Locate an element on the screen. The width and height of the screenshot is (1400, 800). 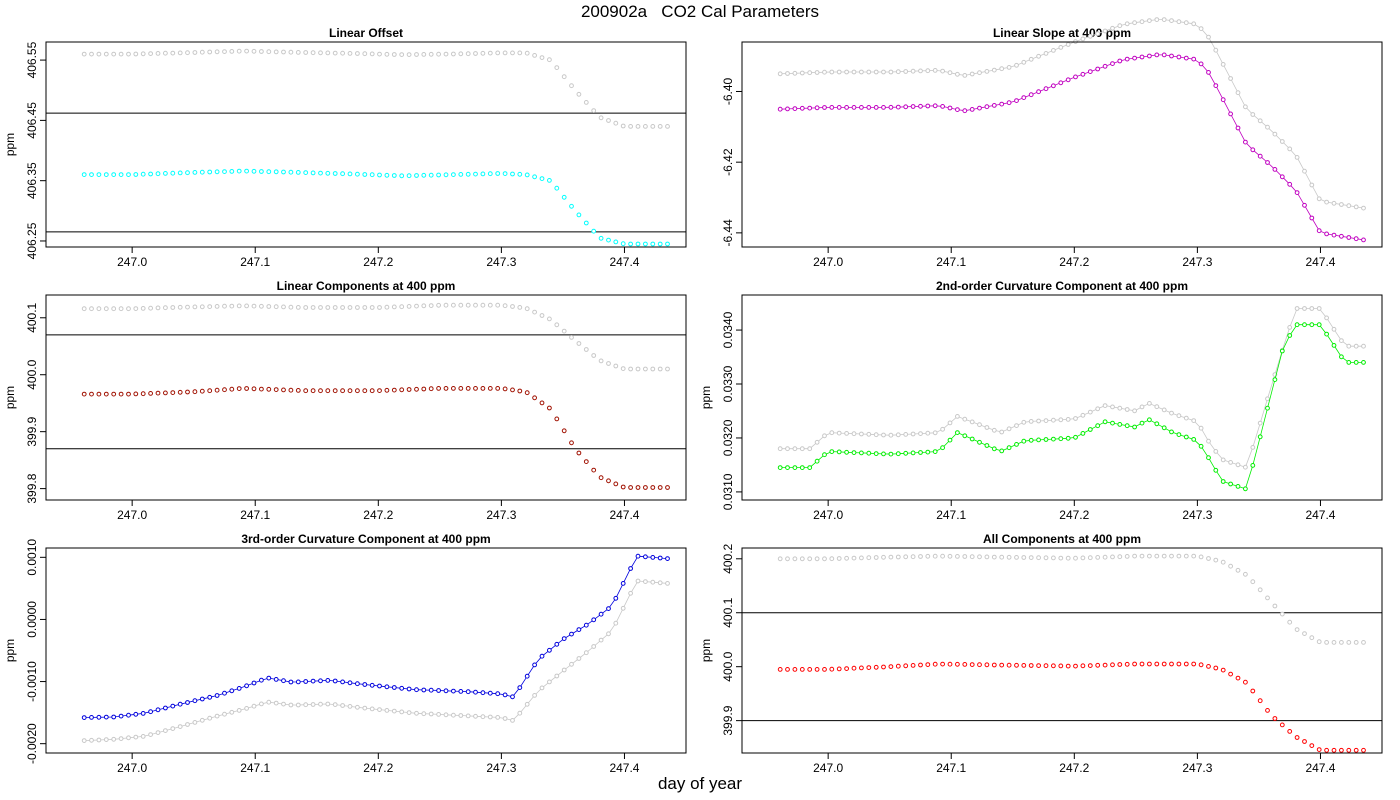
x-tick-label: 247.0 is located at coordinates (132, 515).